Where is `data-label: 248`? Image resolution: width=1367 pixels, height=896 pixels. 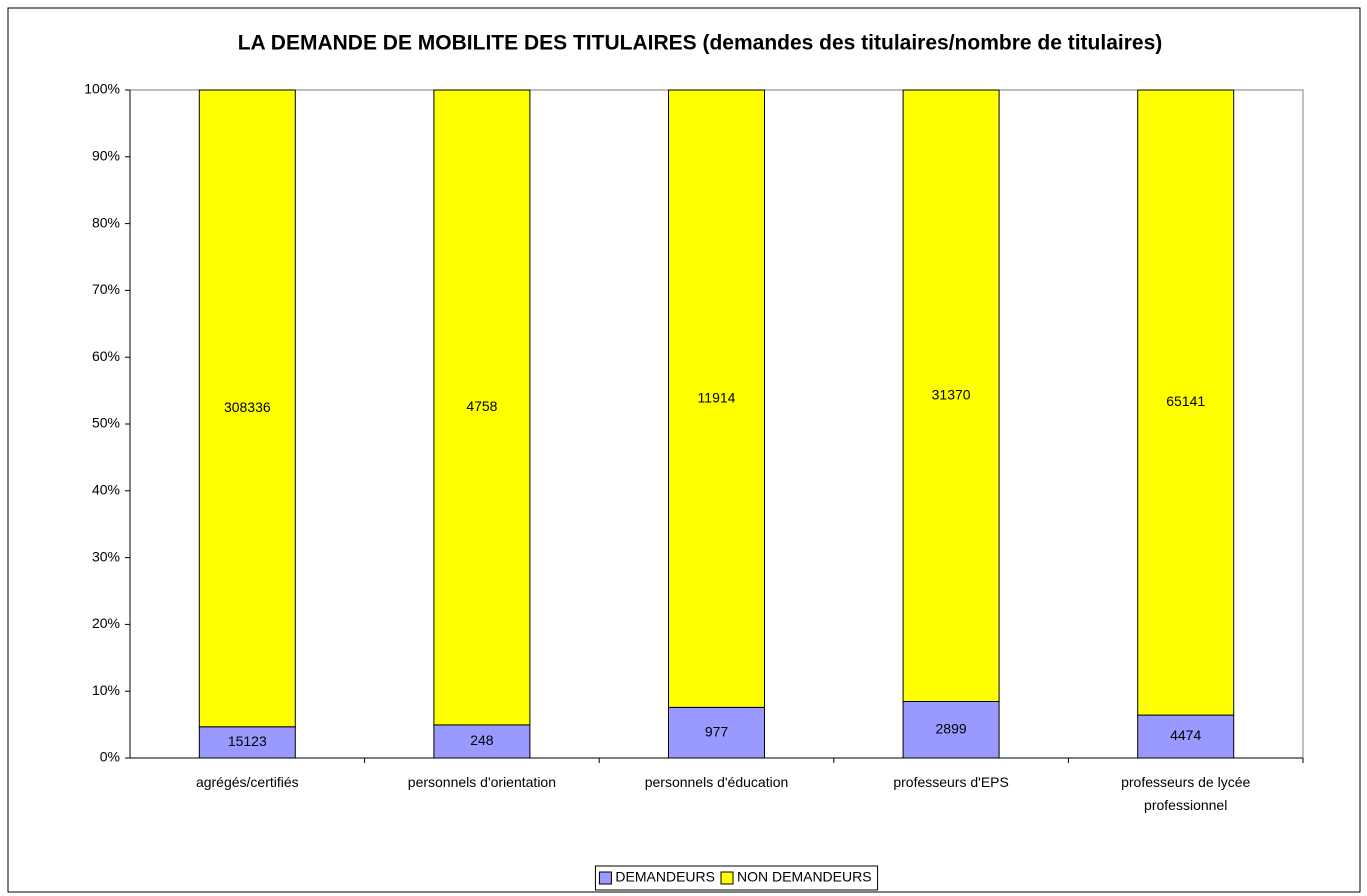 data-label: 248 is located at coordinates (482, 740).